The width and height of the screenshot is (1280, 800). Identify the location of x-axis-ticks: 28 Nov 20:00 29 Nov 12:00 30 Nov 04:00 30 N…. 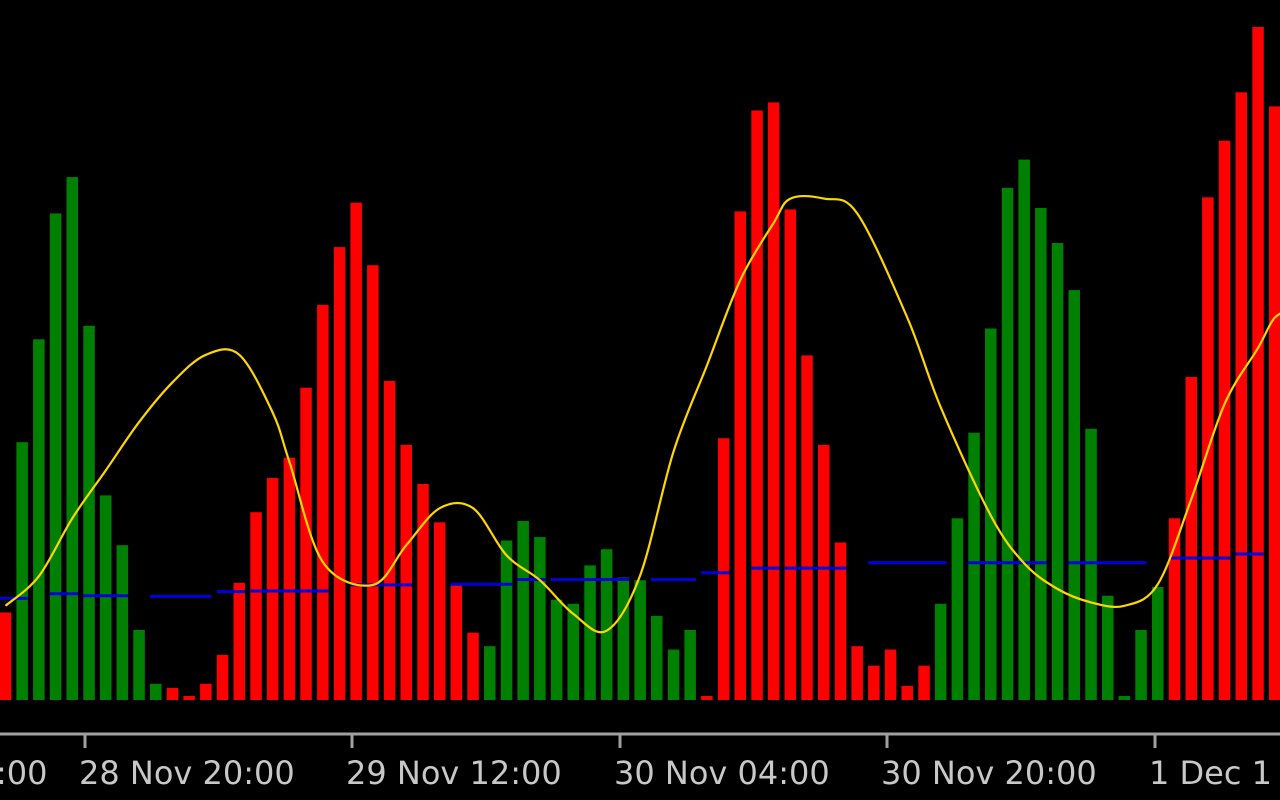
(675, 763).